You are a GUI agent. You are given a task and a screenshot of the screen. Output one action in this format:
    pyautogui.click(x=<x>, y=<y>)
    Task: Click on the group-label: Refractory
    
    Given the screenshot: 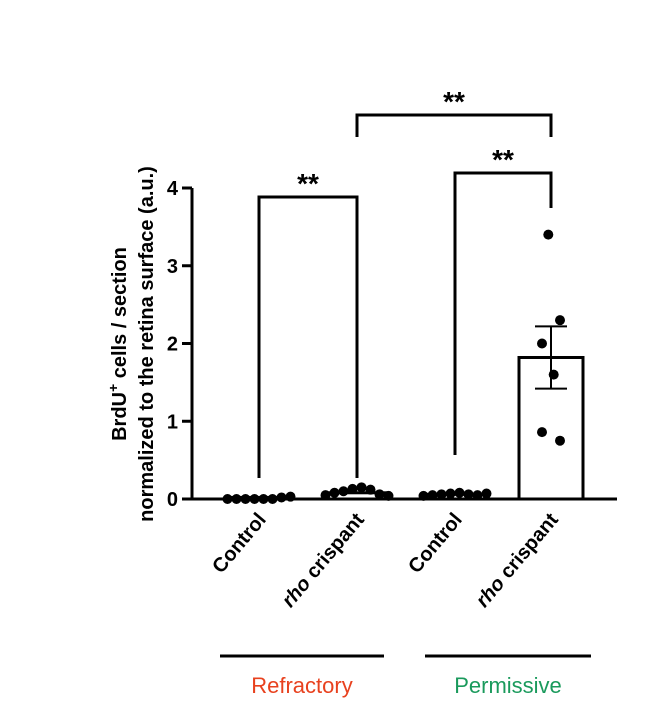 What is the action you would take?
    pyautogui.click(x=301, y=685)
    